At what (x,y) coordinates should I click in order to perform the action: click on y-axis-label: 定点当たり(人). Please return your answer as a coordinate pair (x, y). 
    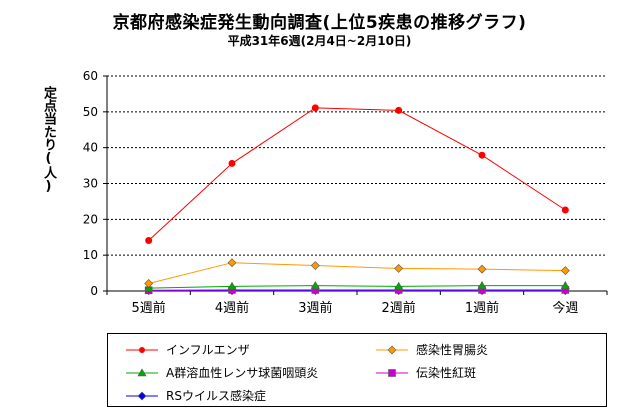
    Looking at the image, I should click on (48, 140).